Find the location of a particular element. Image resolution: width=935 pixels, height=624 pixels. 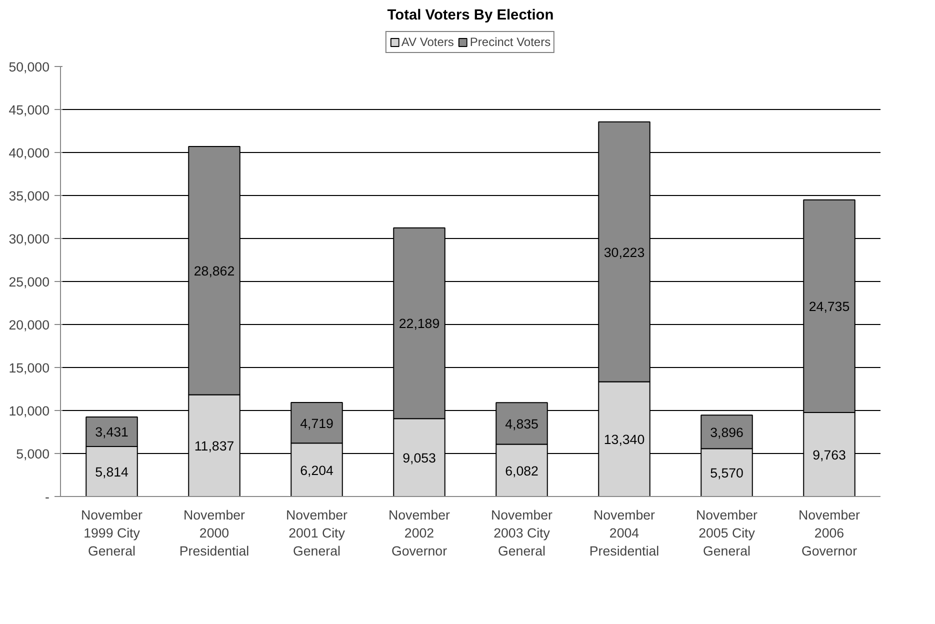

legend-label: Precinct Voters is located at coordinates (510, 42).